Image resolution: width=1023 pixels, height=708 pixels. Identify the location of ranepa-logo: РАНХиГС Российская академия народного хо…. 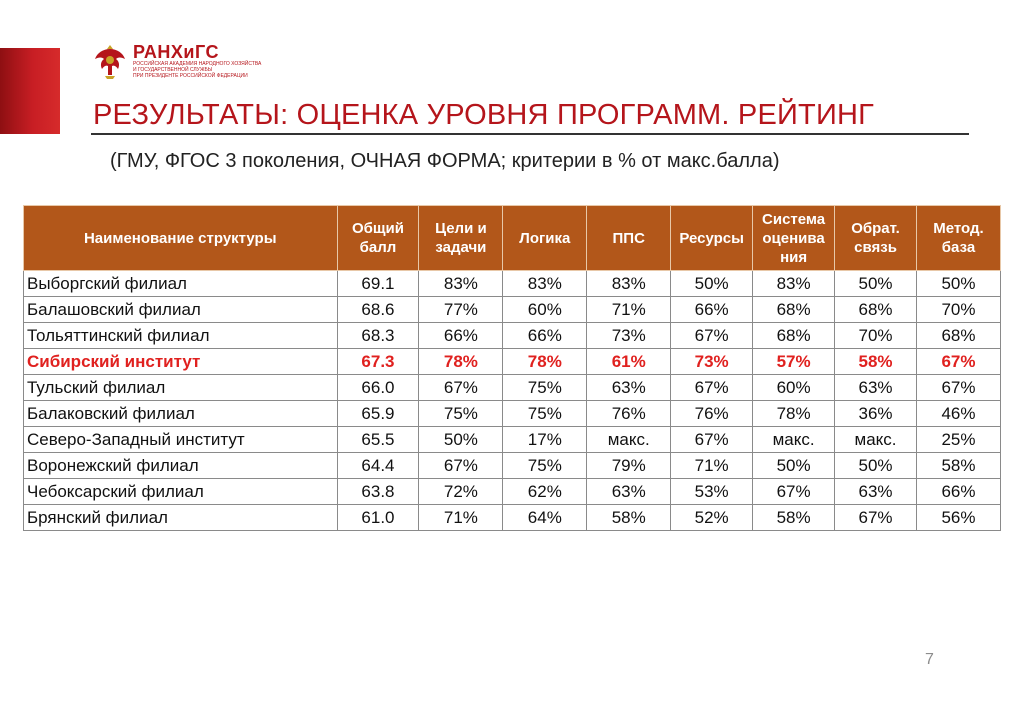
(177, 61).